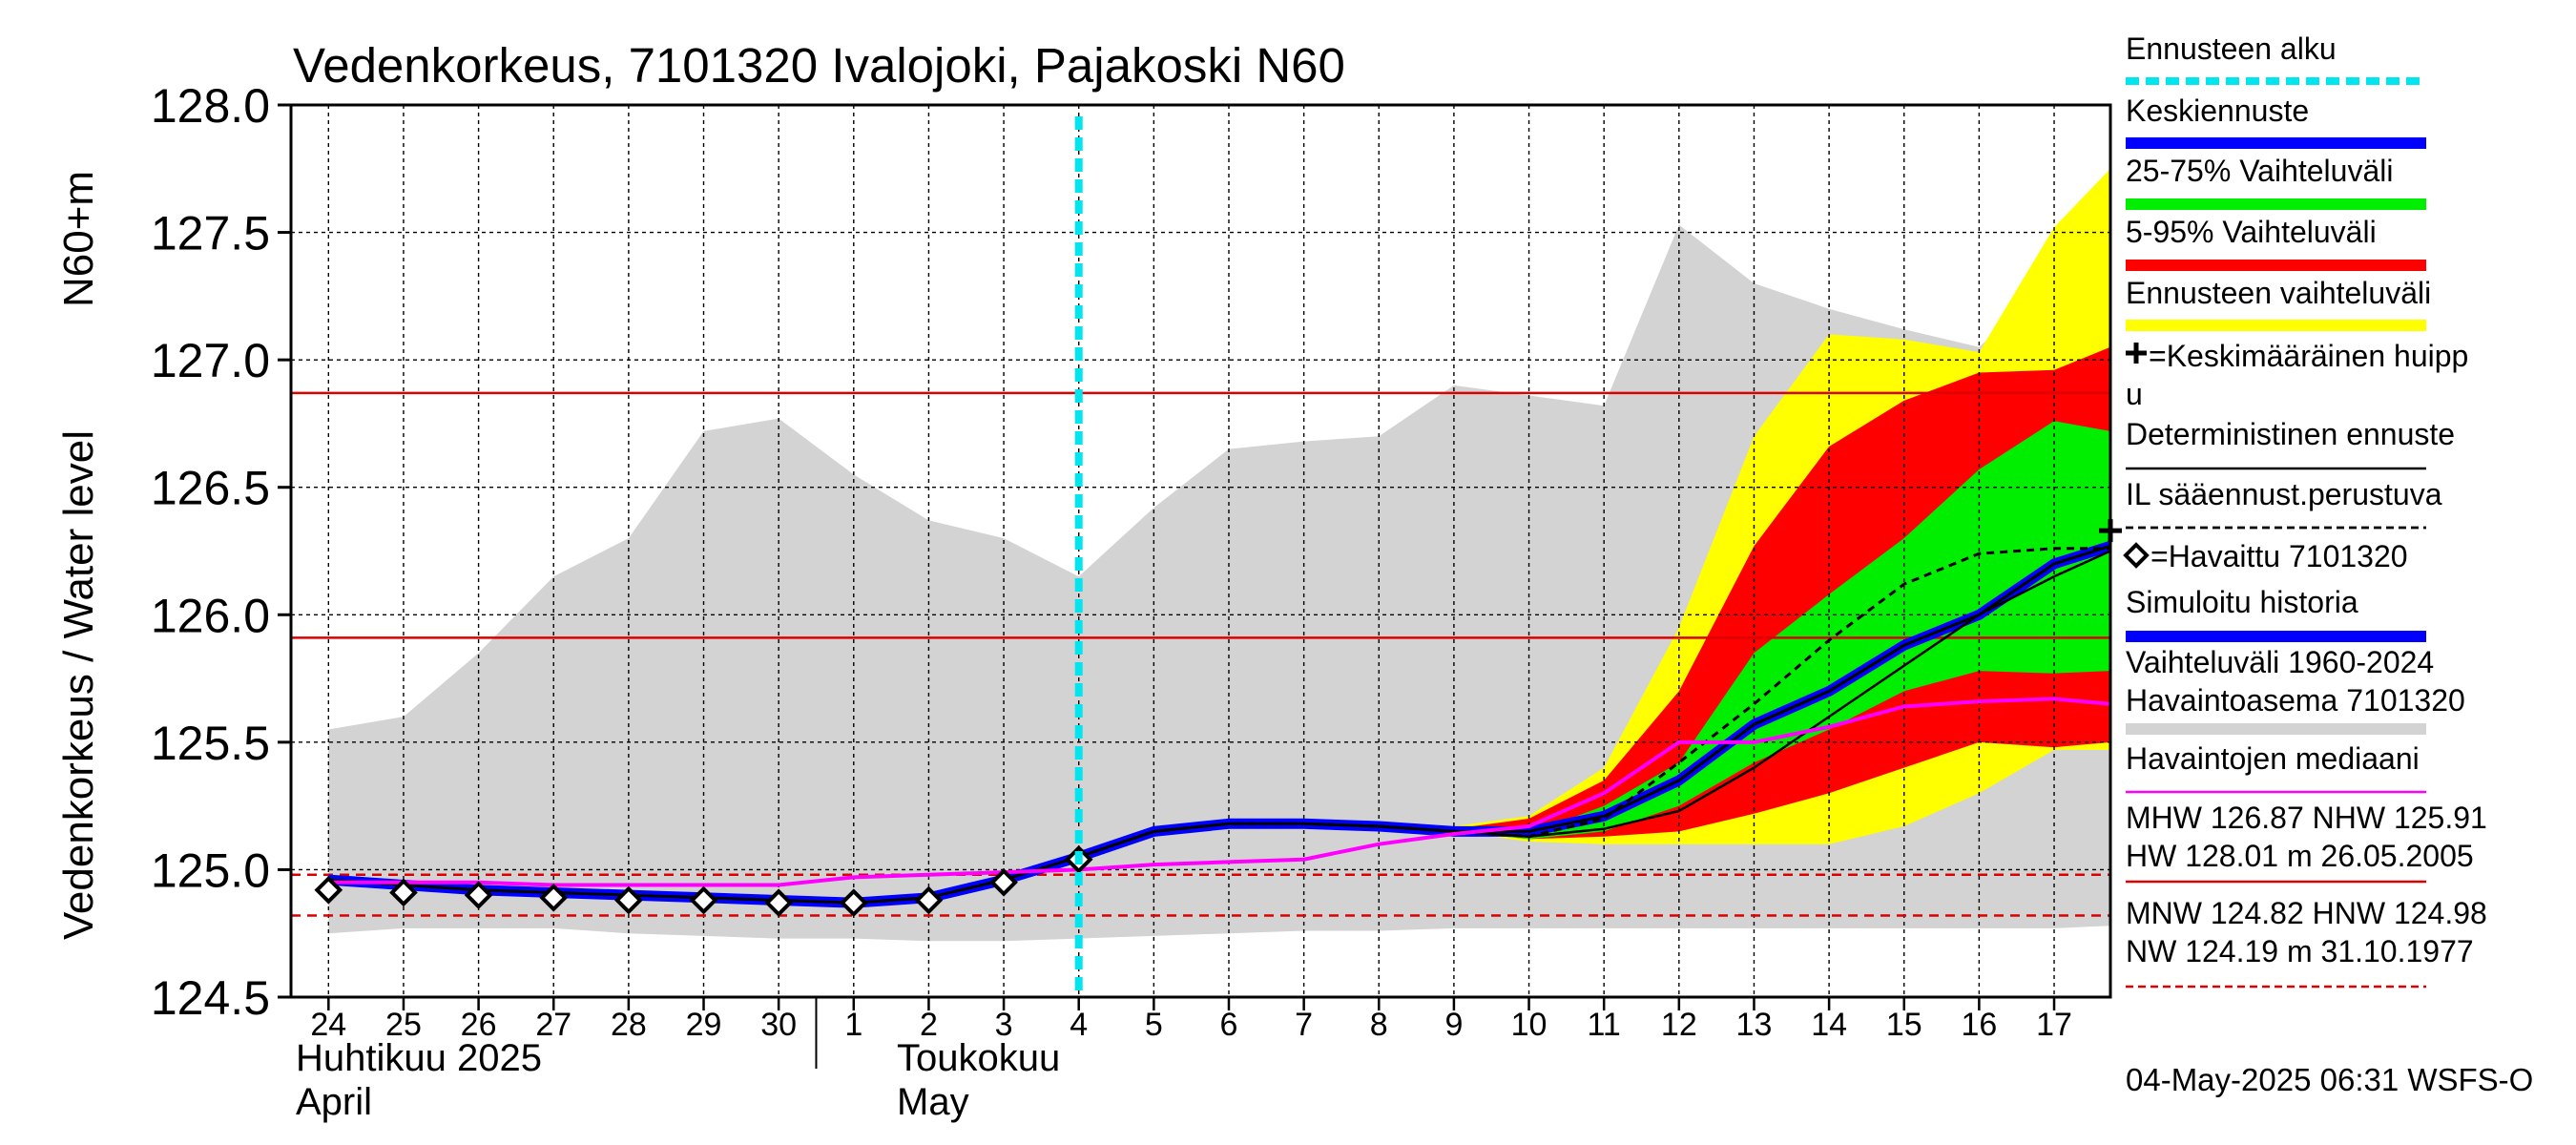  I want to click on legend-label: Deterministinen ennuste, so click(2290, 434).